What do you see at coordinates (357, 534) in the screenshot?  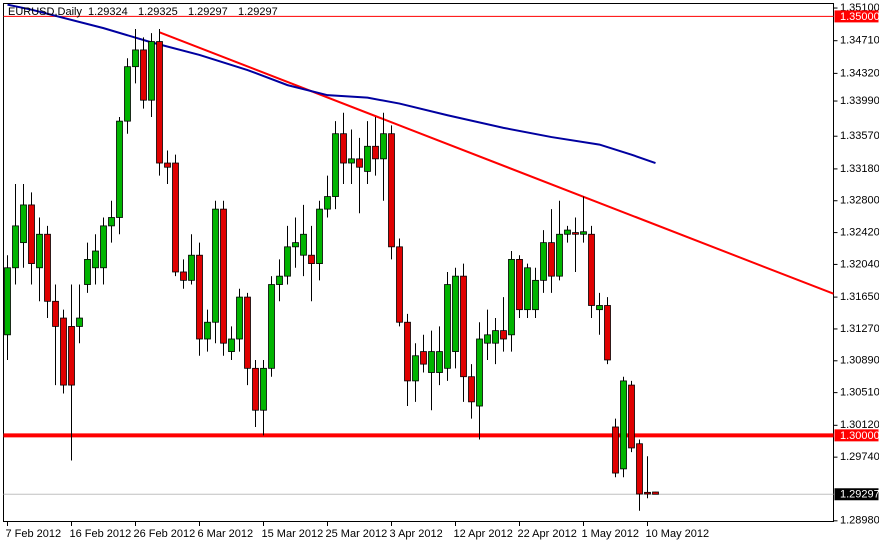 I see `x-tick-label: 25 Mar 2012` at bounding box center [357, 534].